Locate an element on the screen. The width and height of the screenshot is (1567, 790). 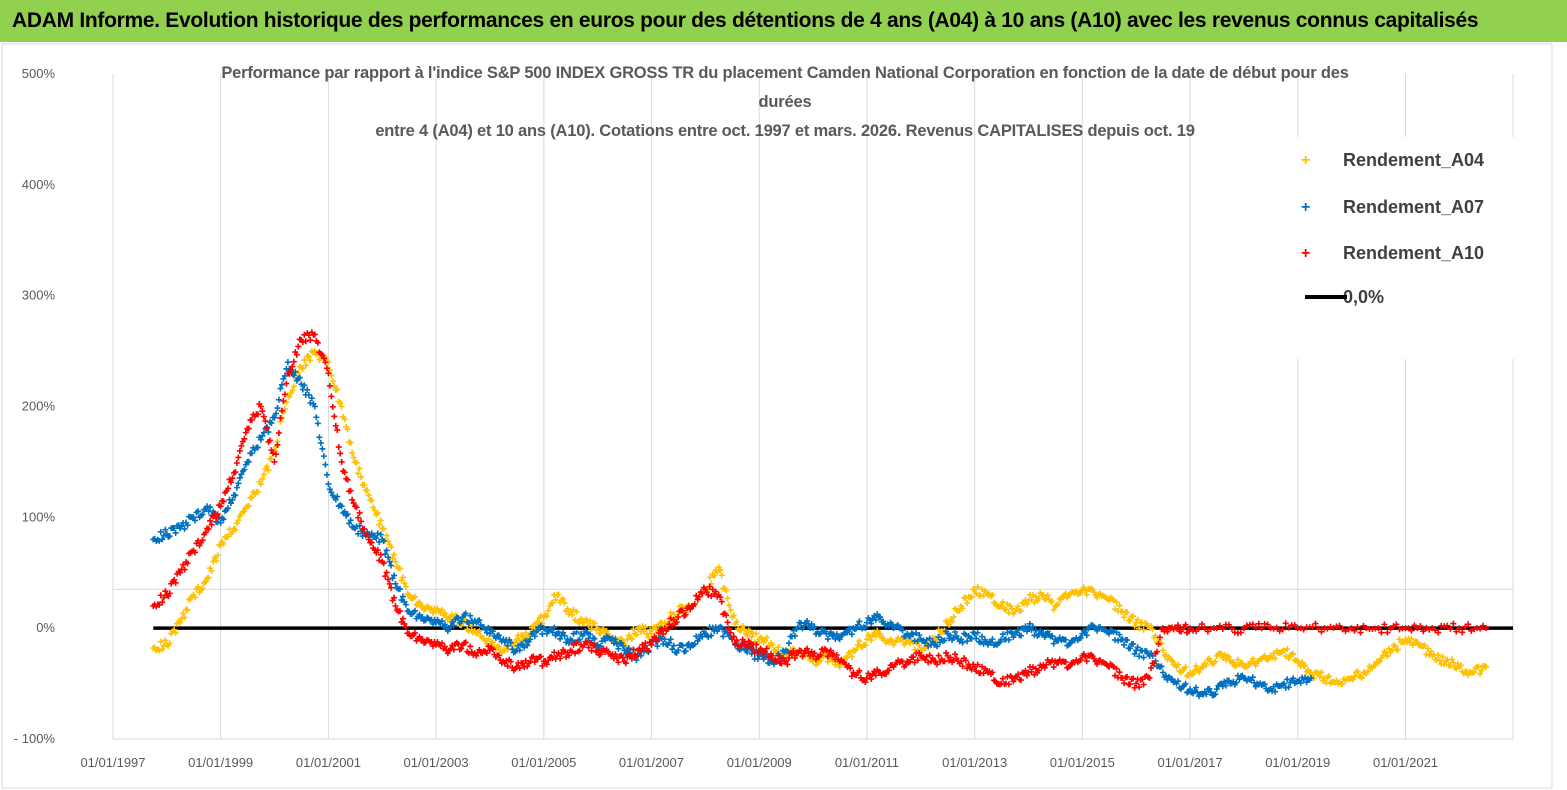
x-tick-label: 01/01/2021 is located at coordinates (1405, 762).